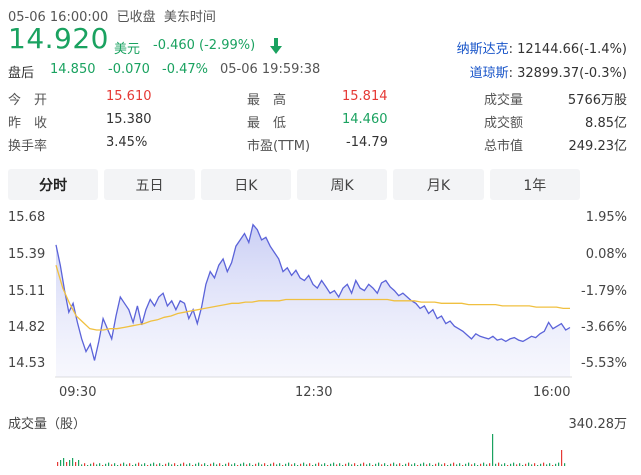 This screenshot has width=641, height=475. I want to click on y-tick-pct-4: -5.53%, so click(604, 363).